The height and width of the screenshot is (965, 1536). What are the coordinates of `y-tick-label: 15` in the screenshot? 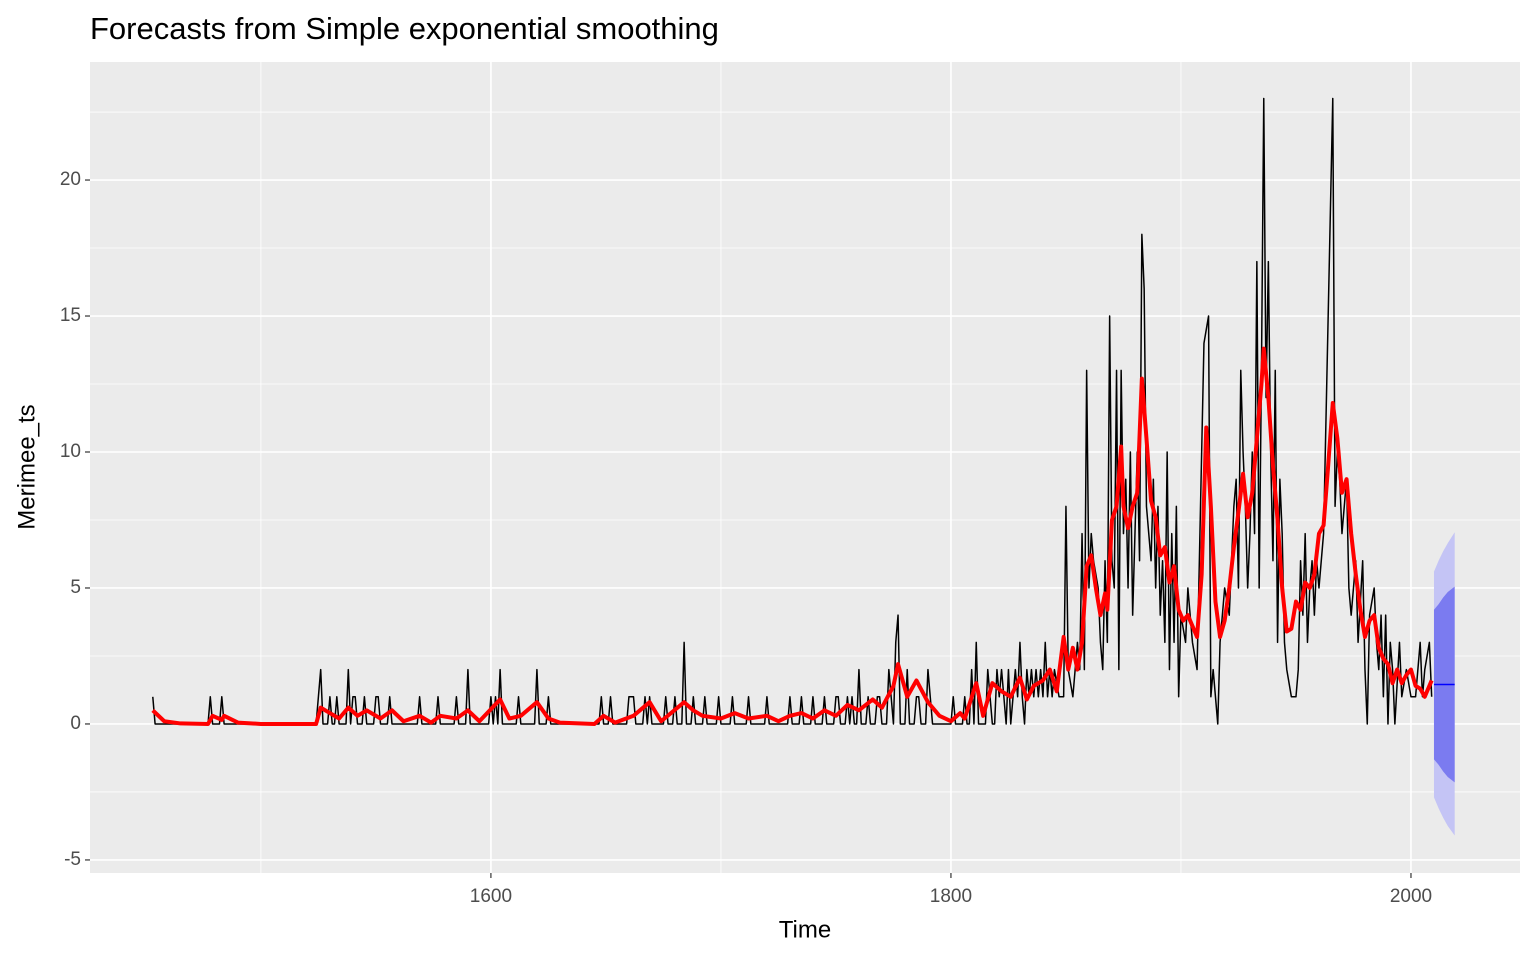 It's located at (70, 315).